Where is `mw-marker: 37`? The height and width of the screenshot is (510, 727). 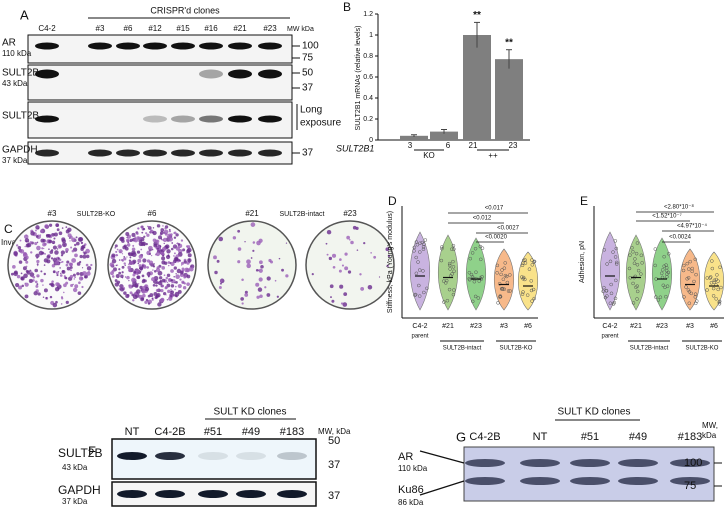 mw-marker: 37 is located at coordinates (334, 465).